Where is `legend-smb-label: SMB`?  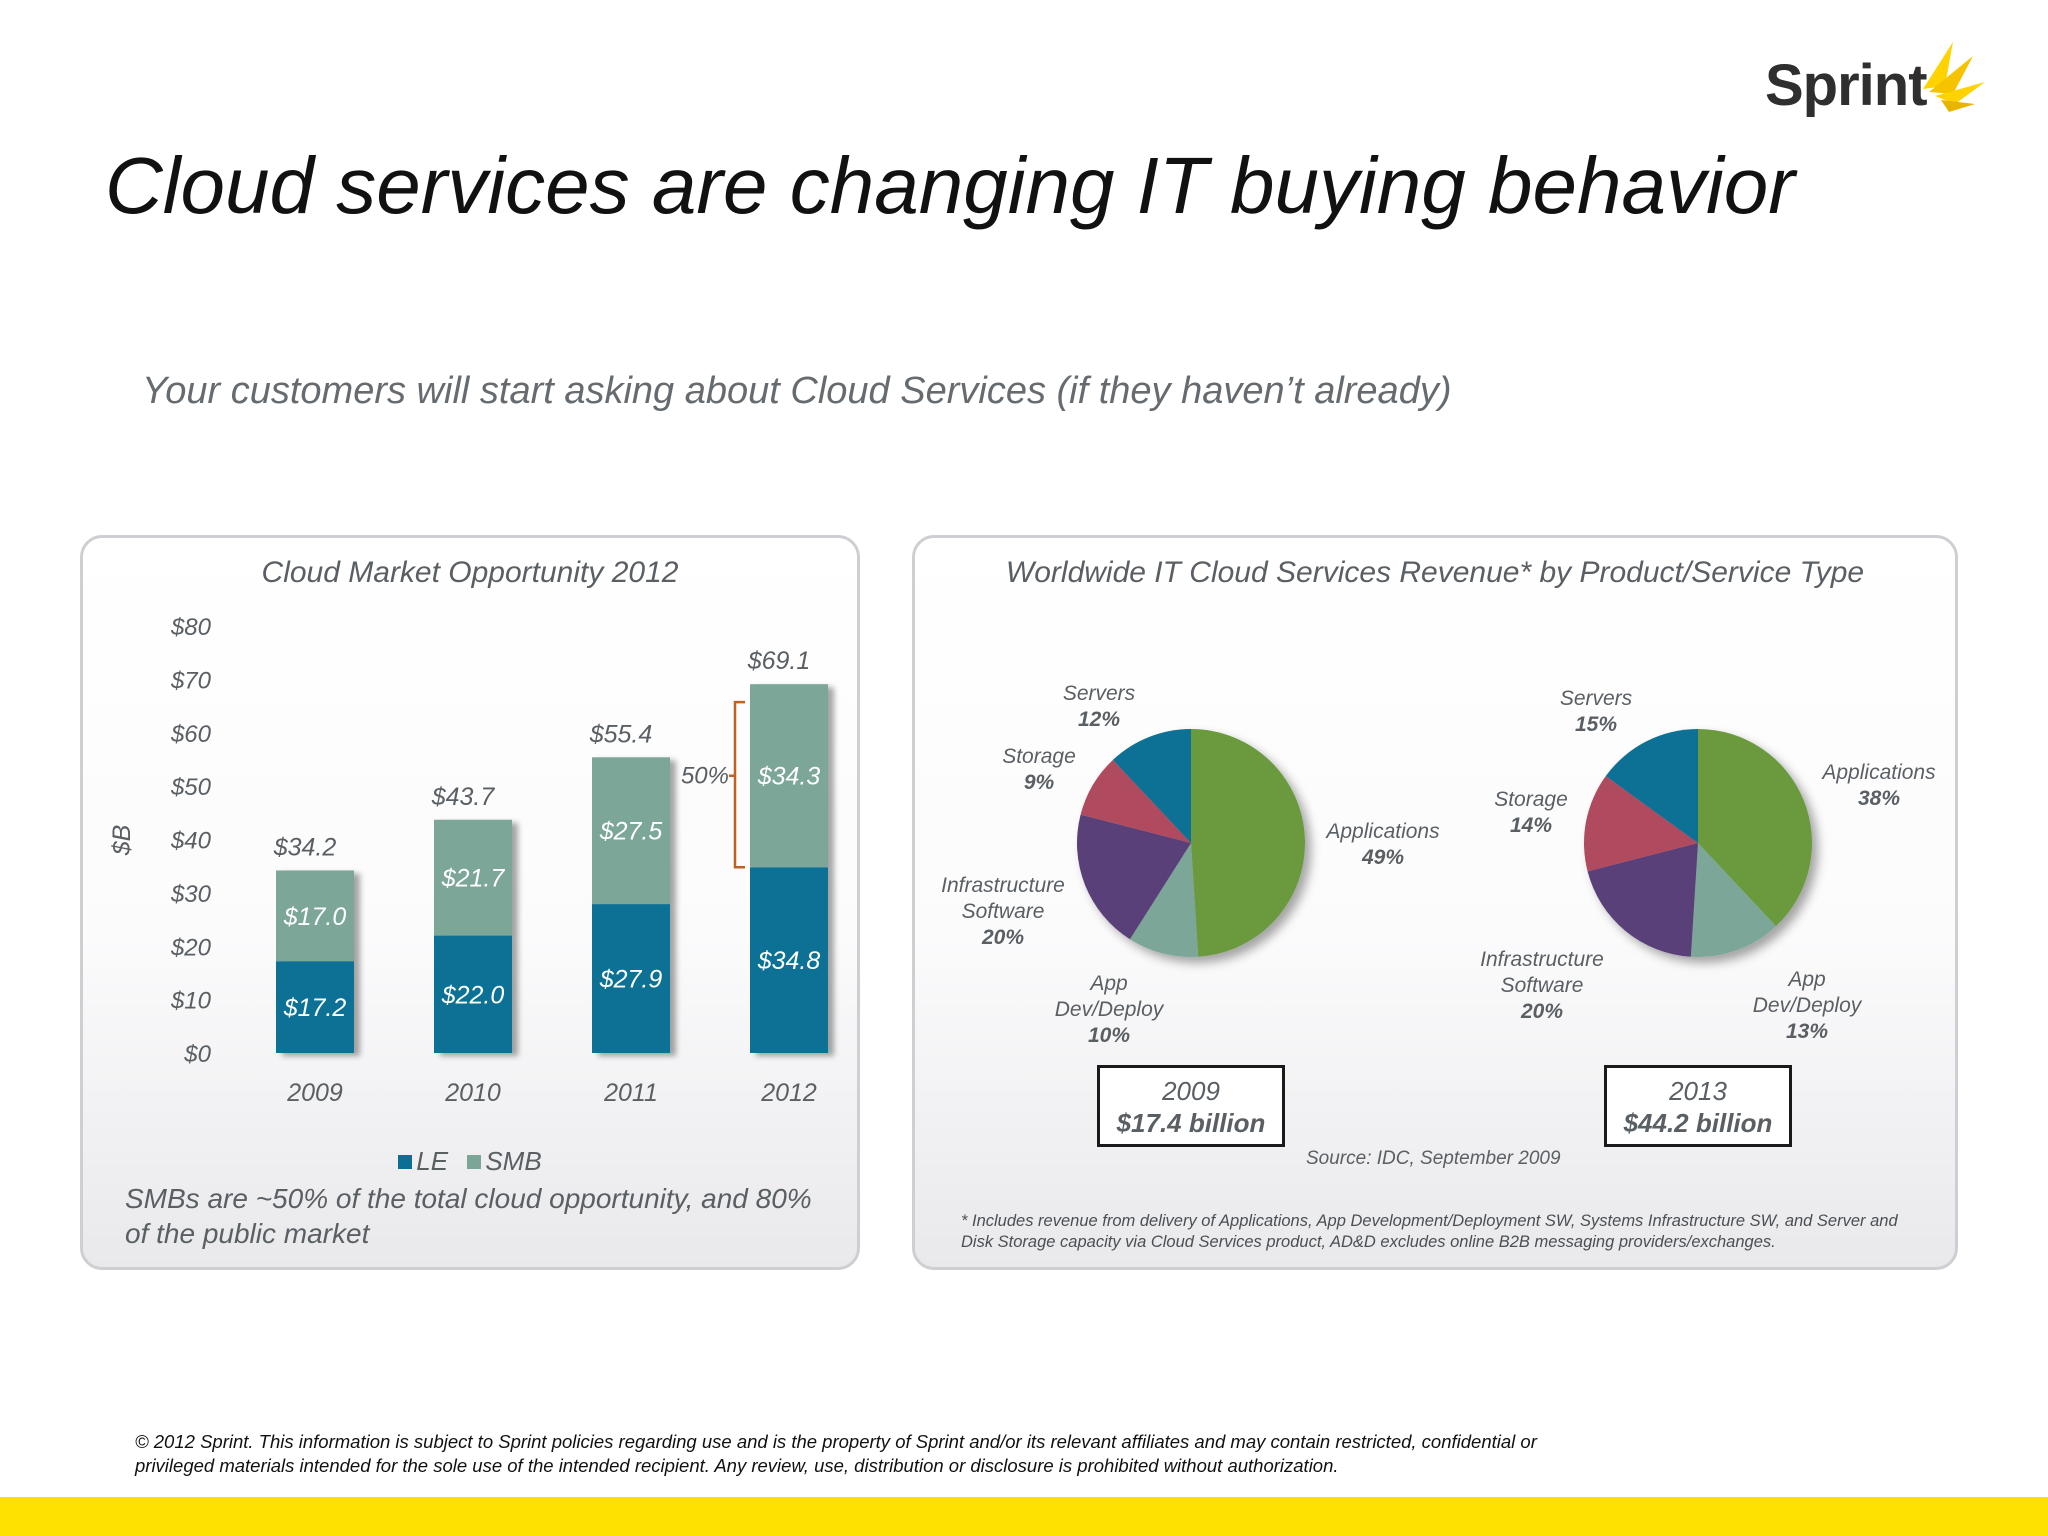 legend-smb-label: SMB is located at coordinates (513, 1161).